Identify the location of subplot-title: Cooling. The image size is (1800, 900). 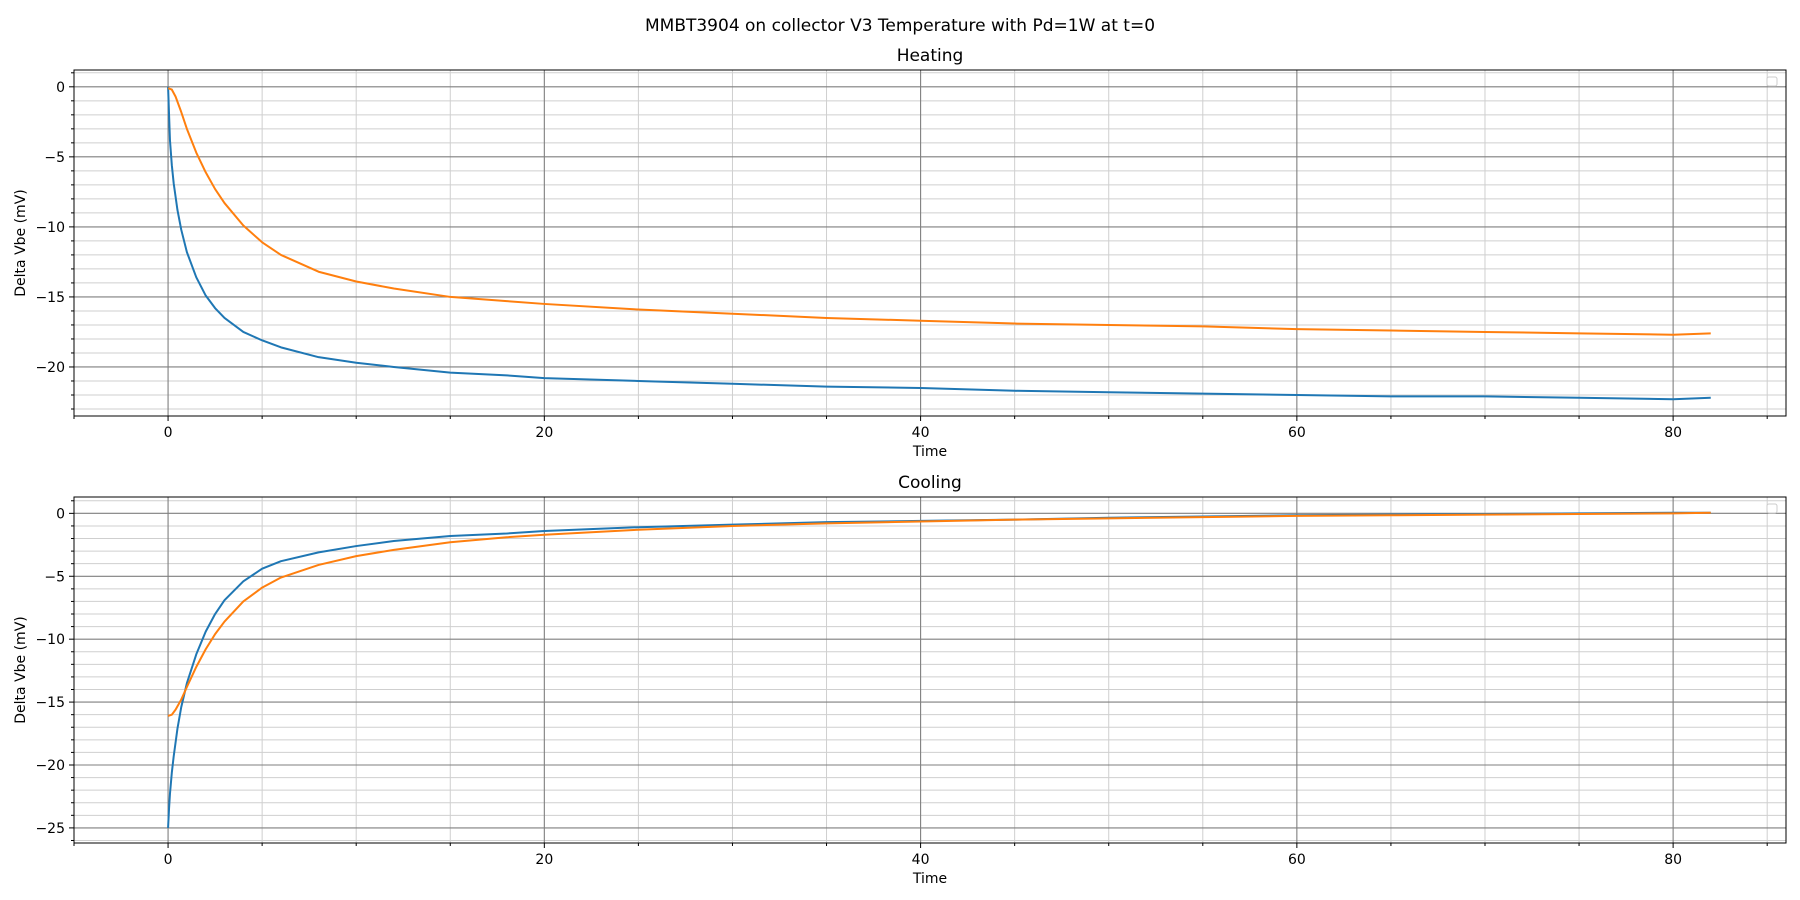
(930, 483).